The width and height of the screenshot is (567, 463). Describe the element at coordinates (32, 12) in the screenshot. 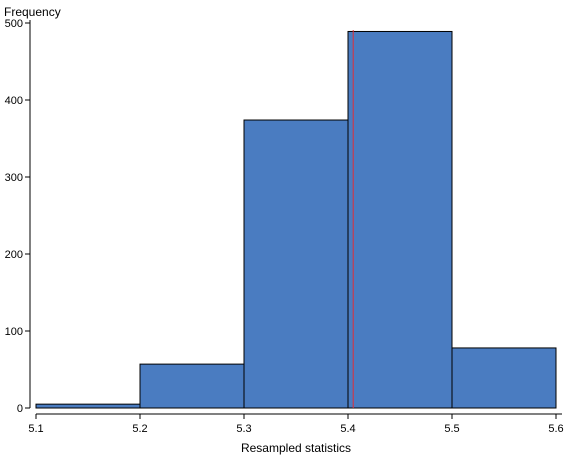

I see `y-axis-title: Frequency` at that location.